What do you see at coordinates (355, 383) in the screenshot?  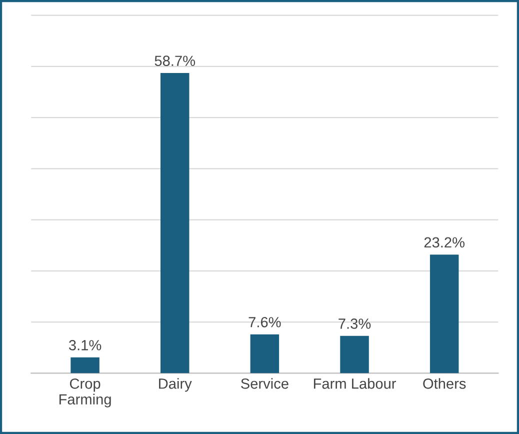 I see `x-tick-label: Farm Labour` at bounding box center [355, 383].